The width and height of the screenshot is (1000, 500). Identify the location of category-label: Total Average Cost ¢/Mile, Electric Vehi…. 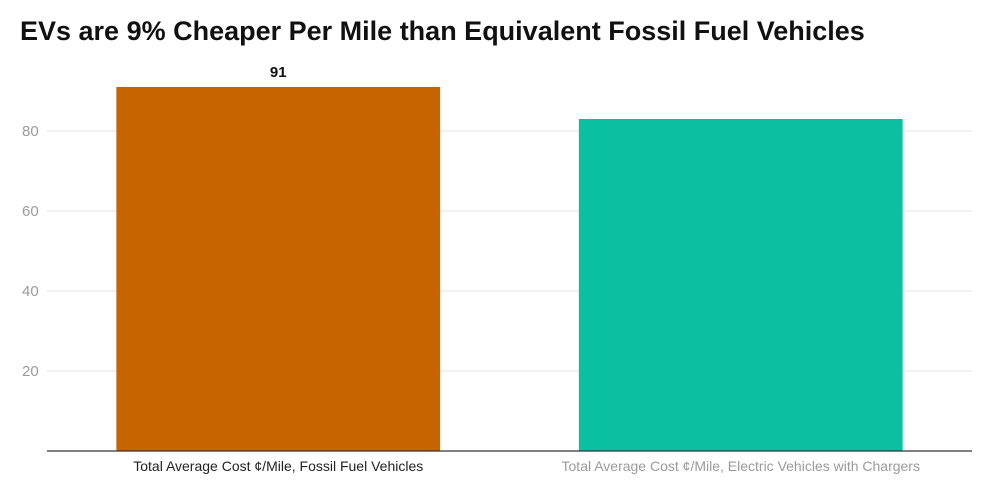
(741, 466).